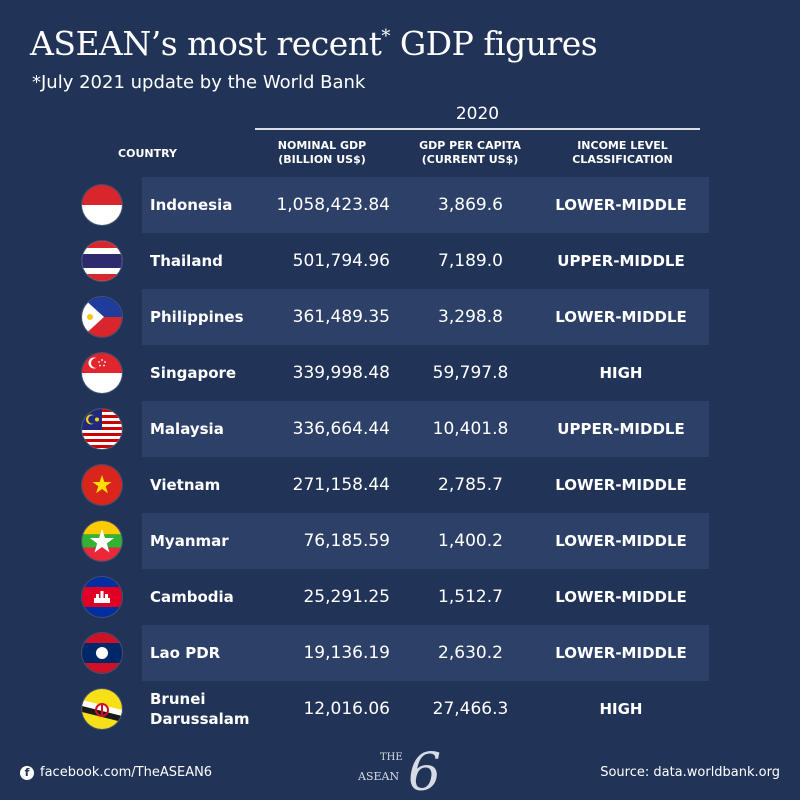  Describe the element at coordinates (192, 597) in the screenshot. I see `country-name: Cambodia` at that location.